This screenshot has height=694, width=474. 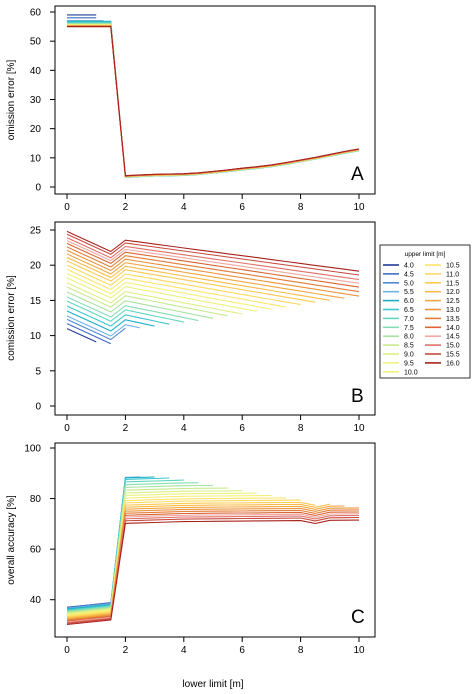 I want to click on series-line-b-13.0, so click(x=213, y=273).